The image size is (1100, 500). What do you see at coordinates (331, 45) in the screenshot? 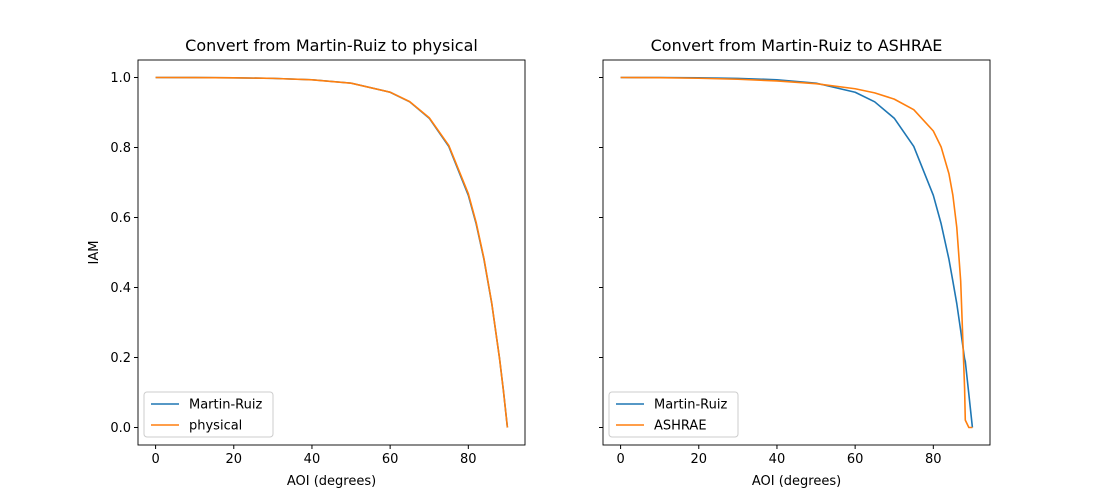
I see `chart-title: Convert from Martin-Ruiz to physical` at bounding box center [331, 45].